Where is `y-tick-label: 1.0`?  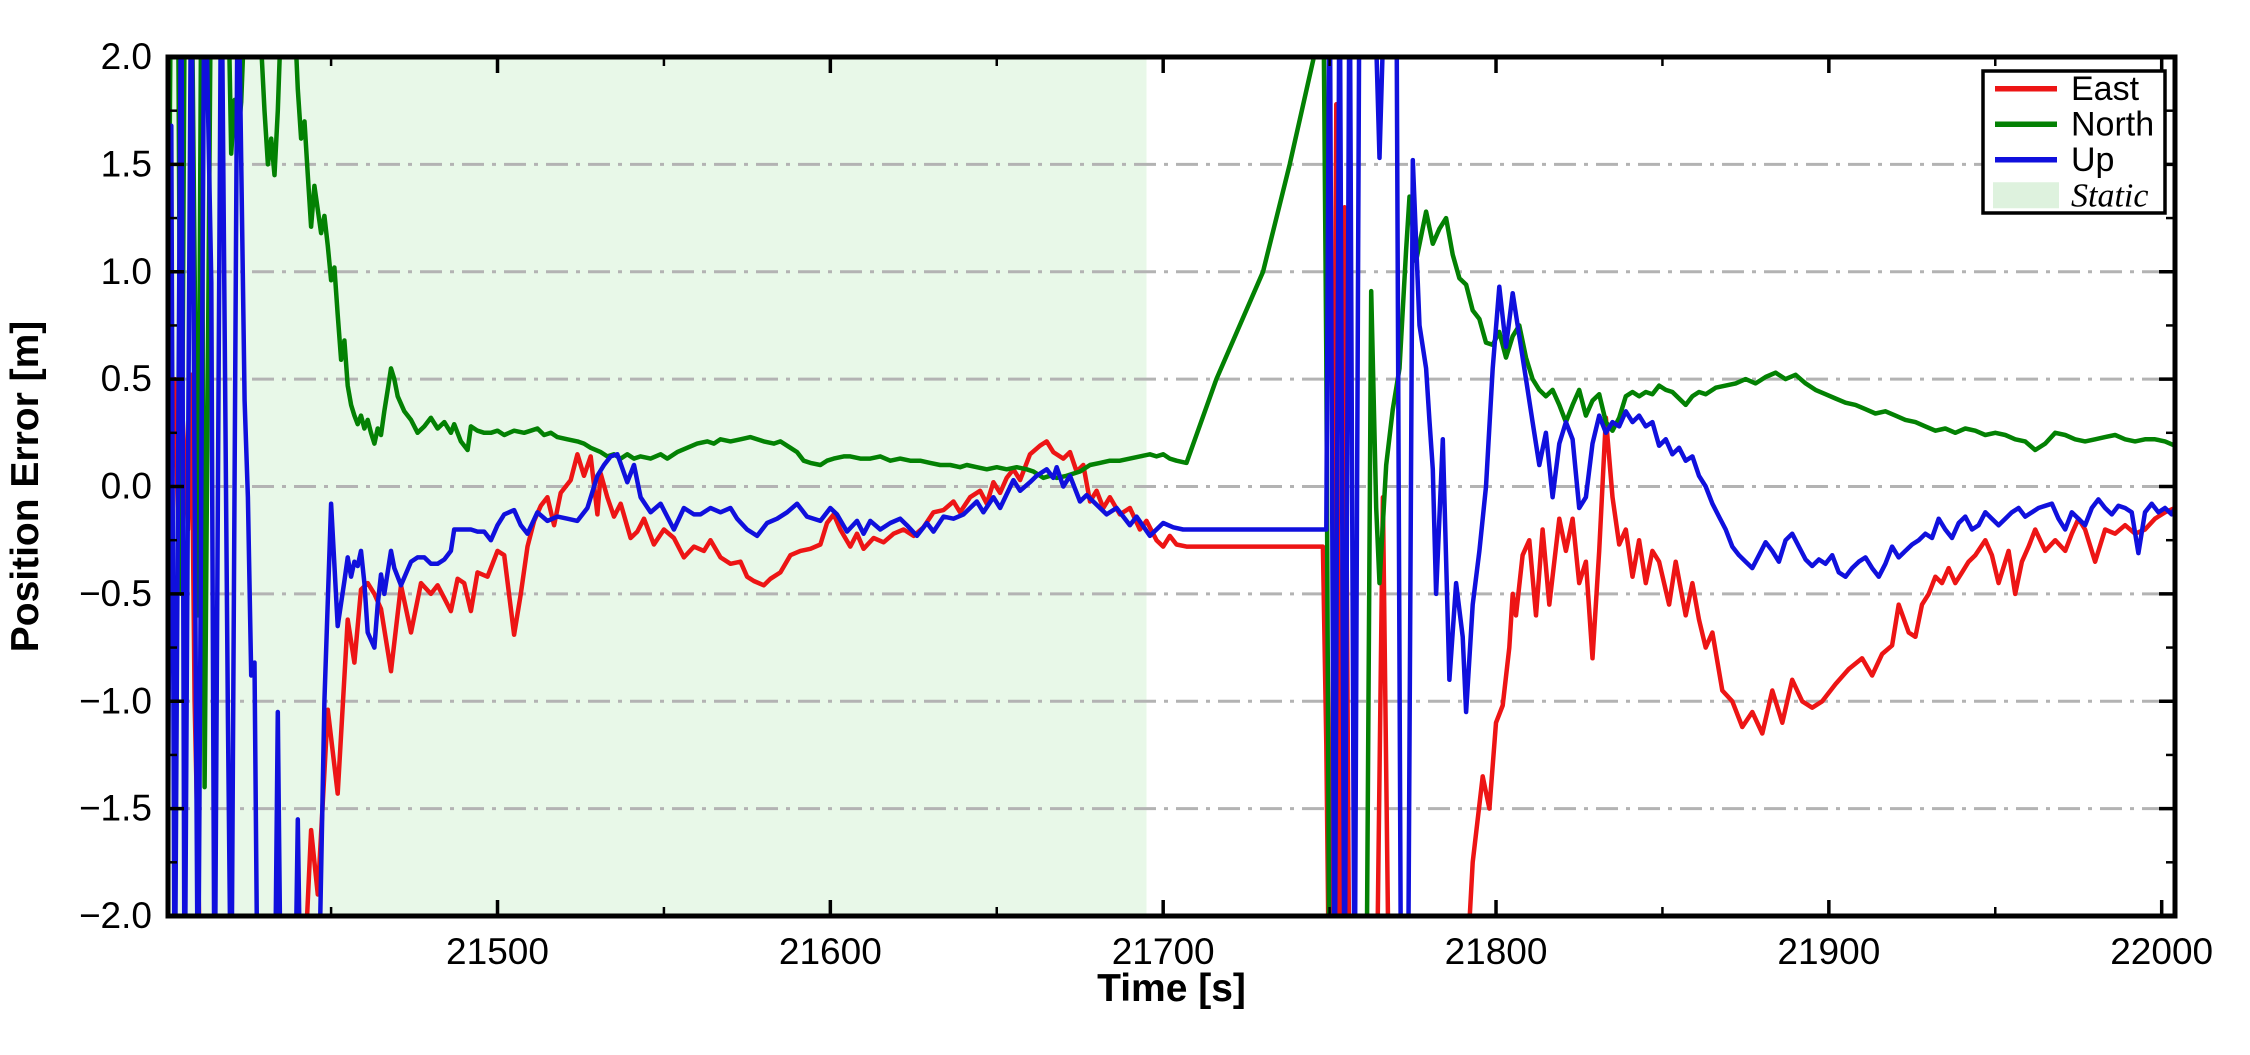
y-tick-label: 1.0 is located at coordinates (126, 271).